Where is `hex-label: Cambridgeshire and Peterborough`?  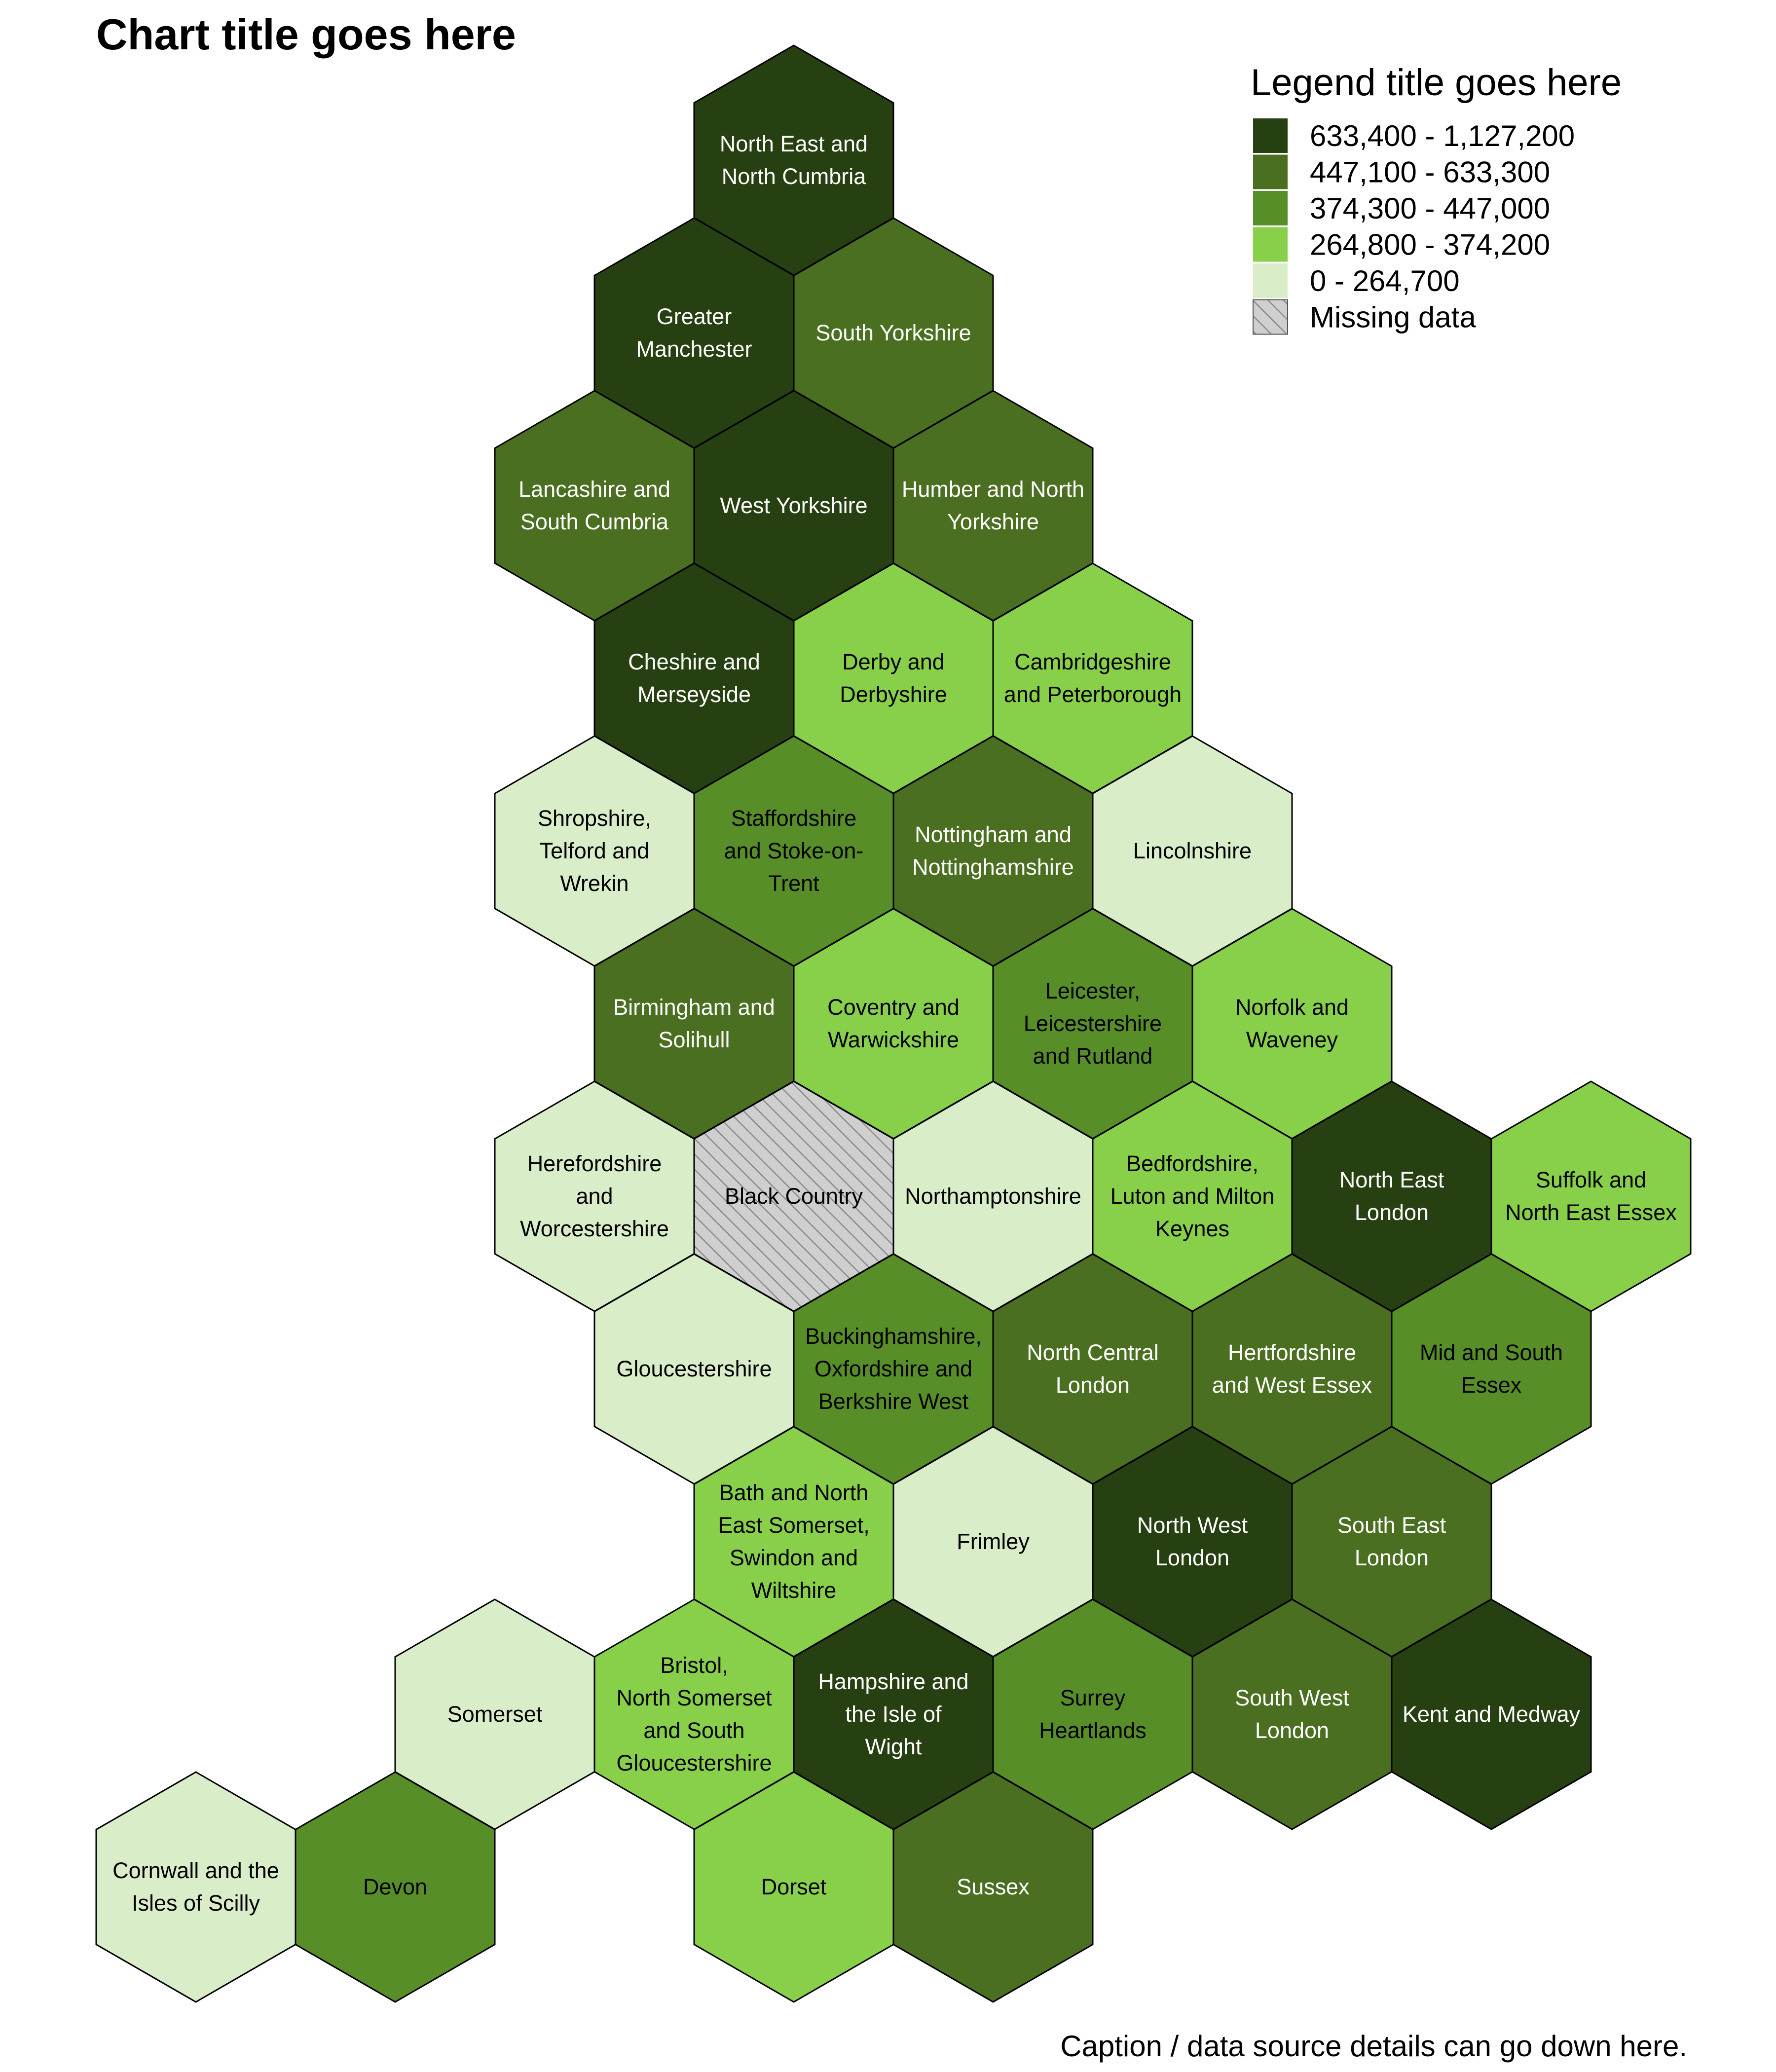
hex-label: Cambridgeshire and Peterborough is located at coordinates (1093, 678).